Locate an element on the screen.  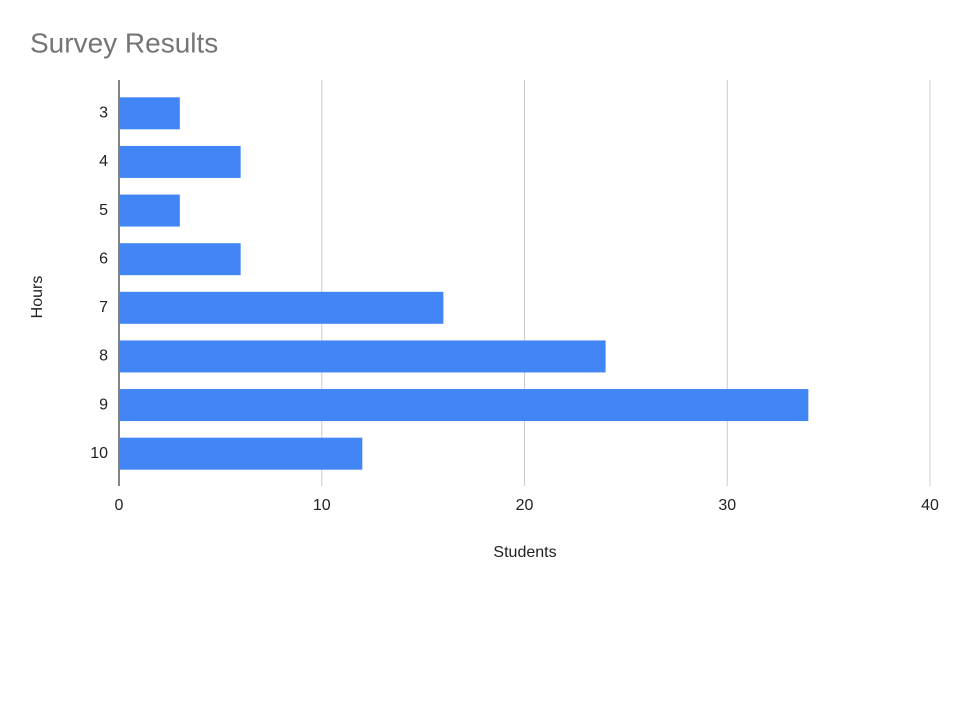
y-tick-label: 3 is located at coordinates (103, 113).